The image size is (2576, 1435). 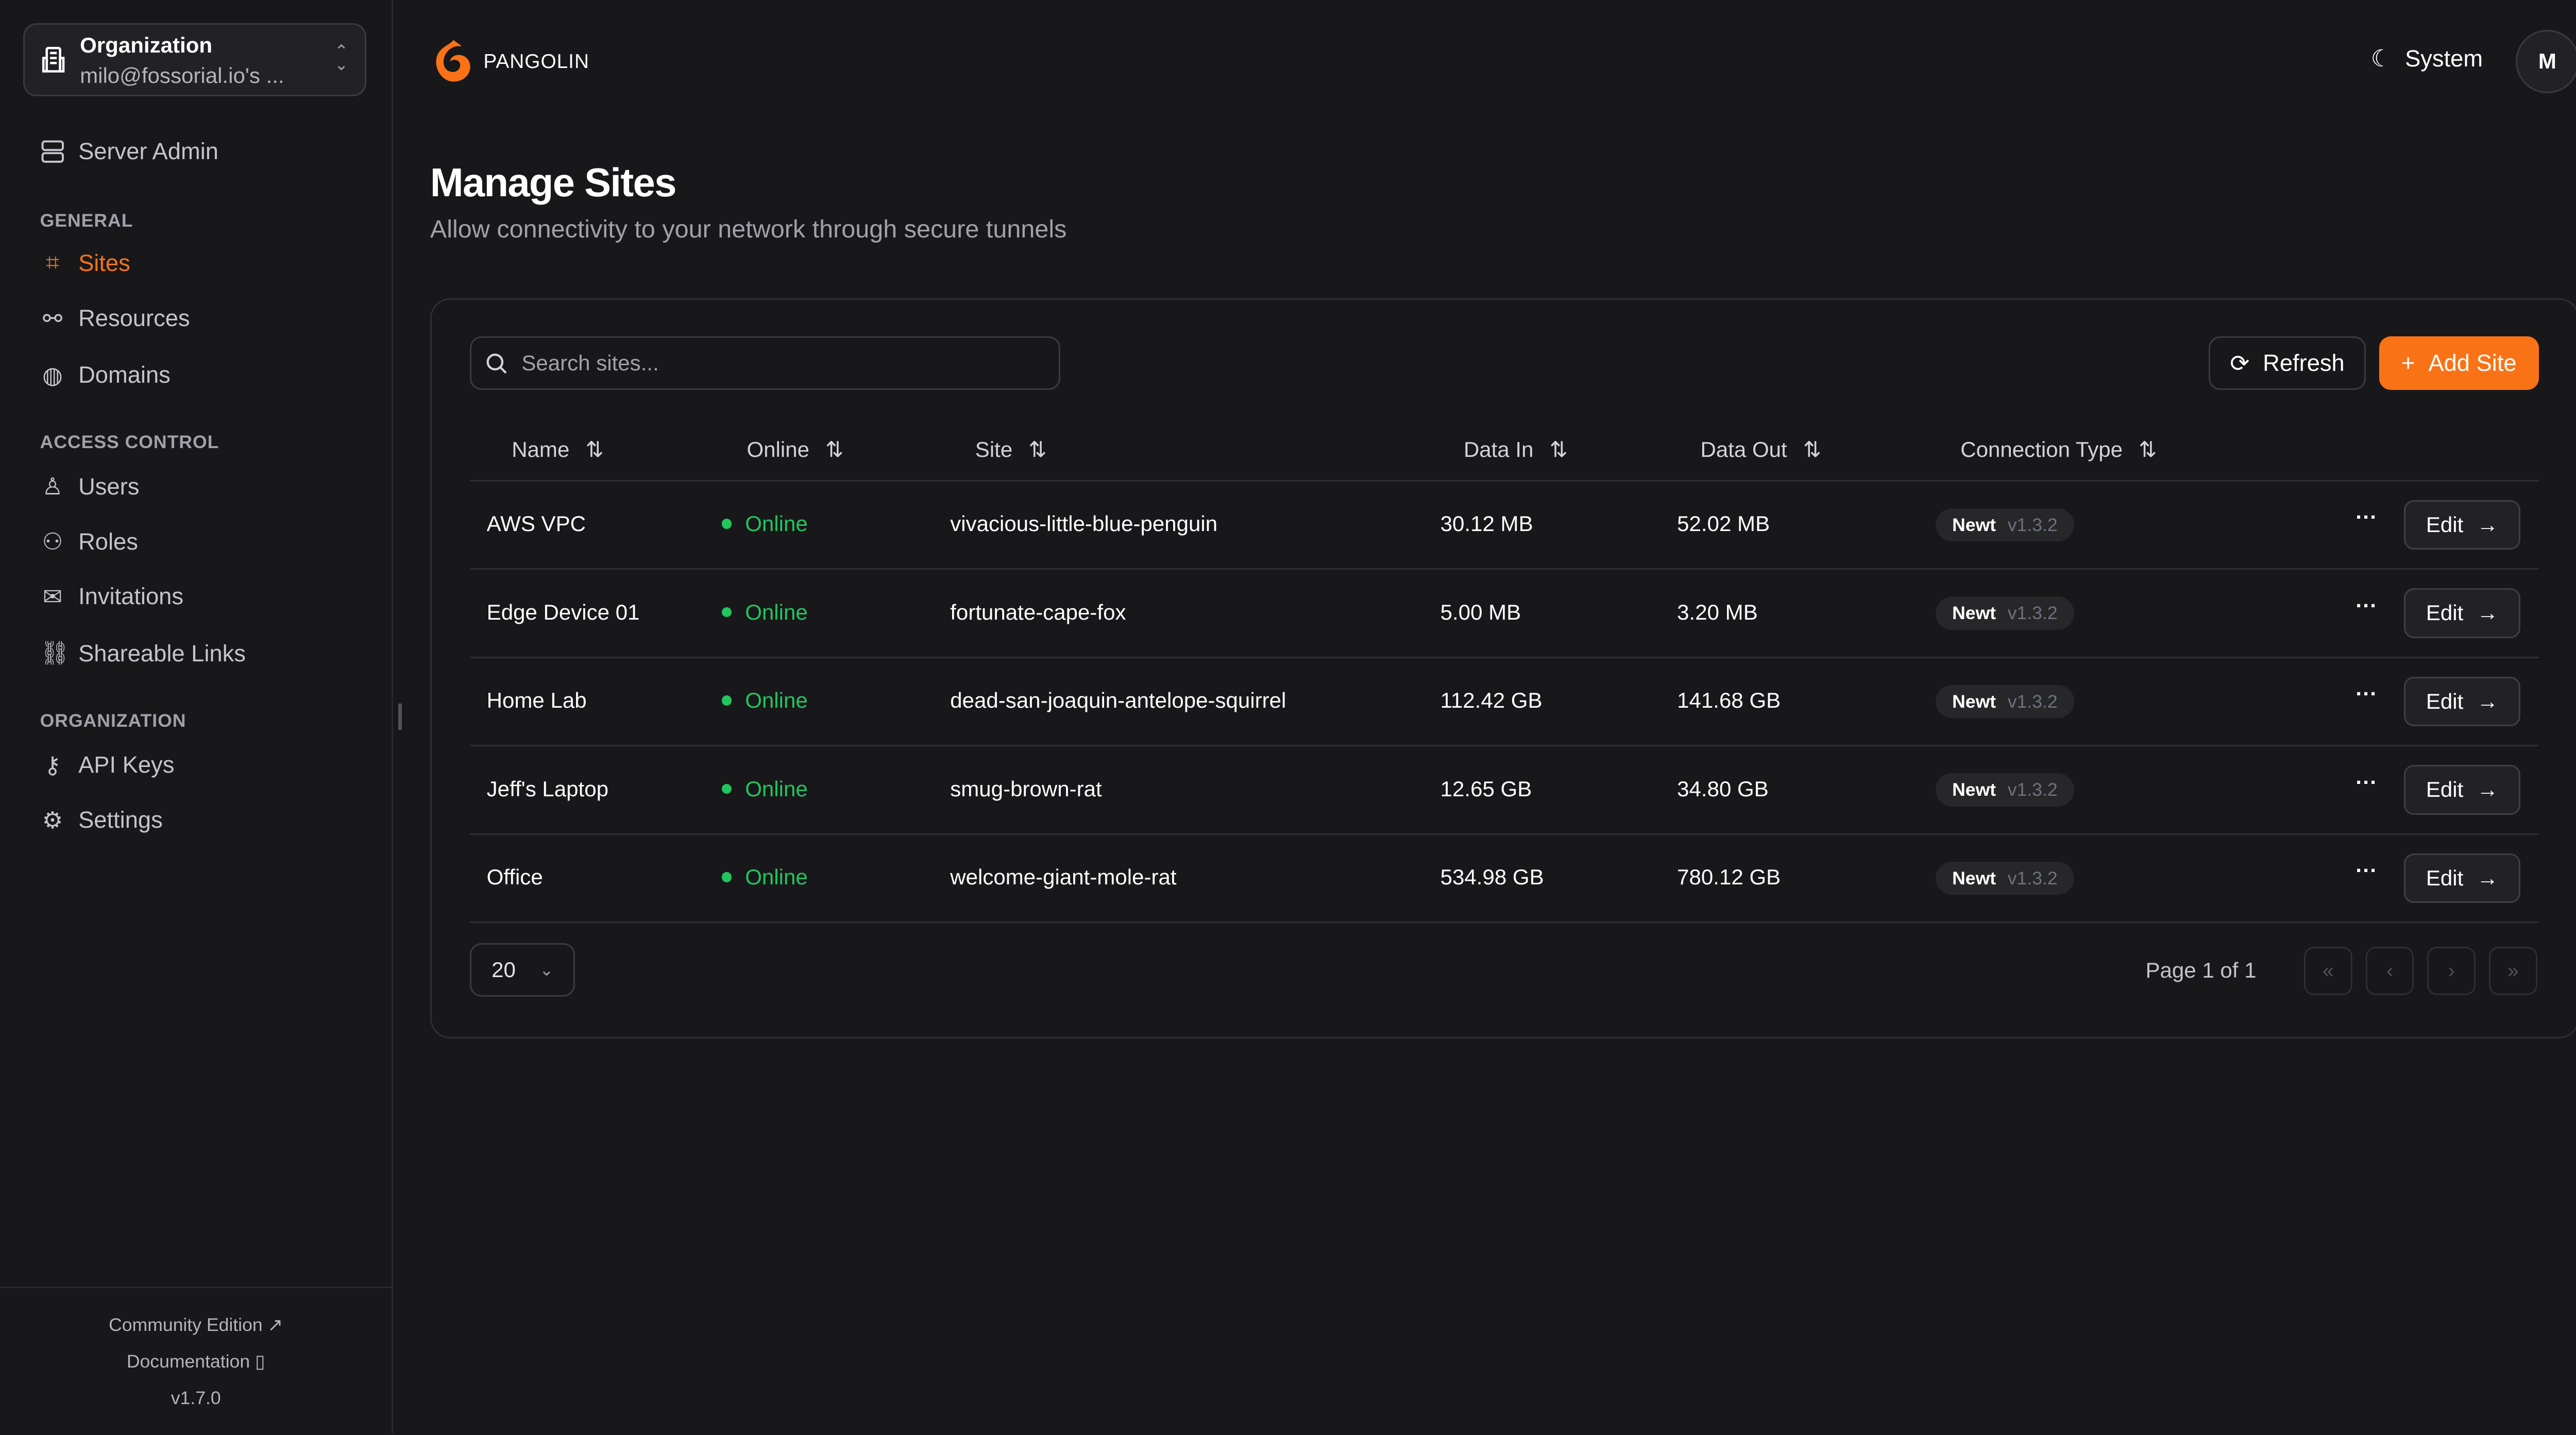 I want to click on sidebar-item-server-admin: Server Admin, so click(x=129, y=151).